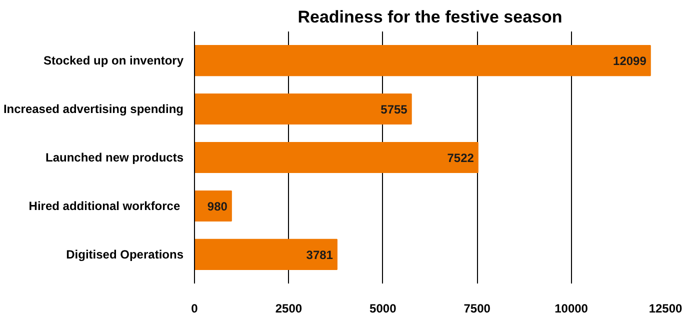 The image size is (690, 315). Describe the element at coordinates (383, 308) in the screenshot. I see `x-tick-label: 5000` at that location.